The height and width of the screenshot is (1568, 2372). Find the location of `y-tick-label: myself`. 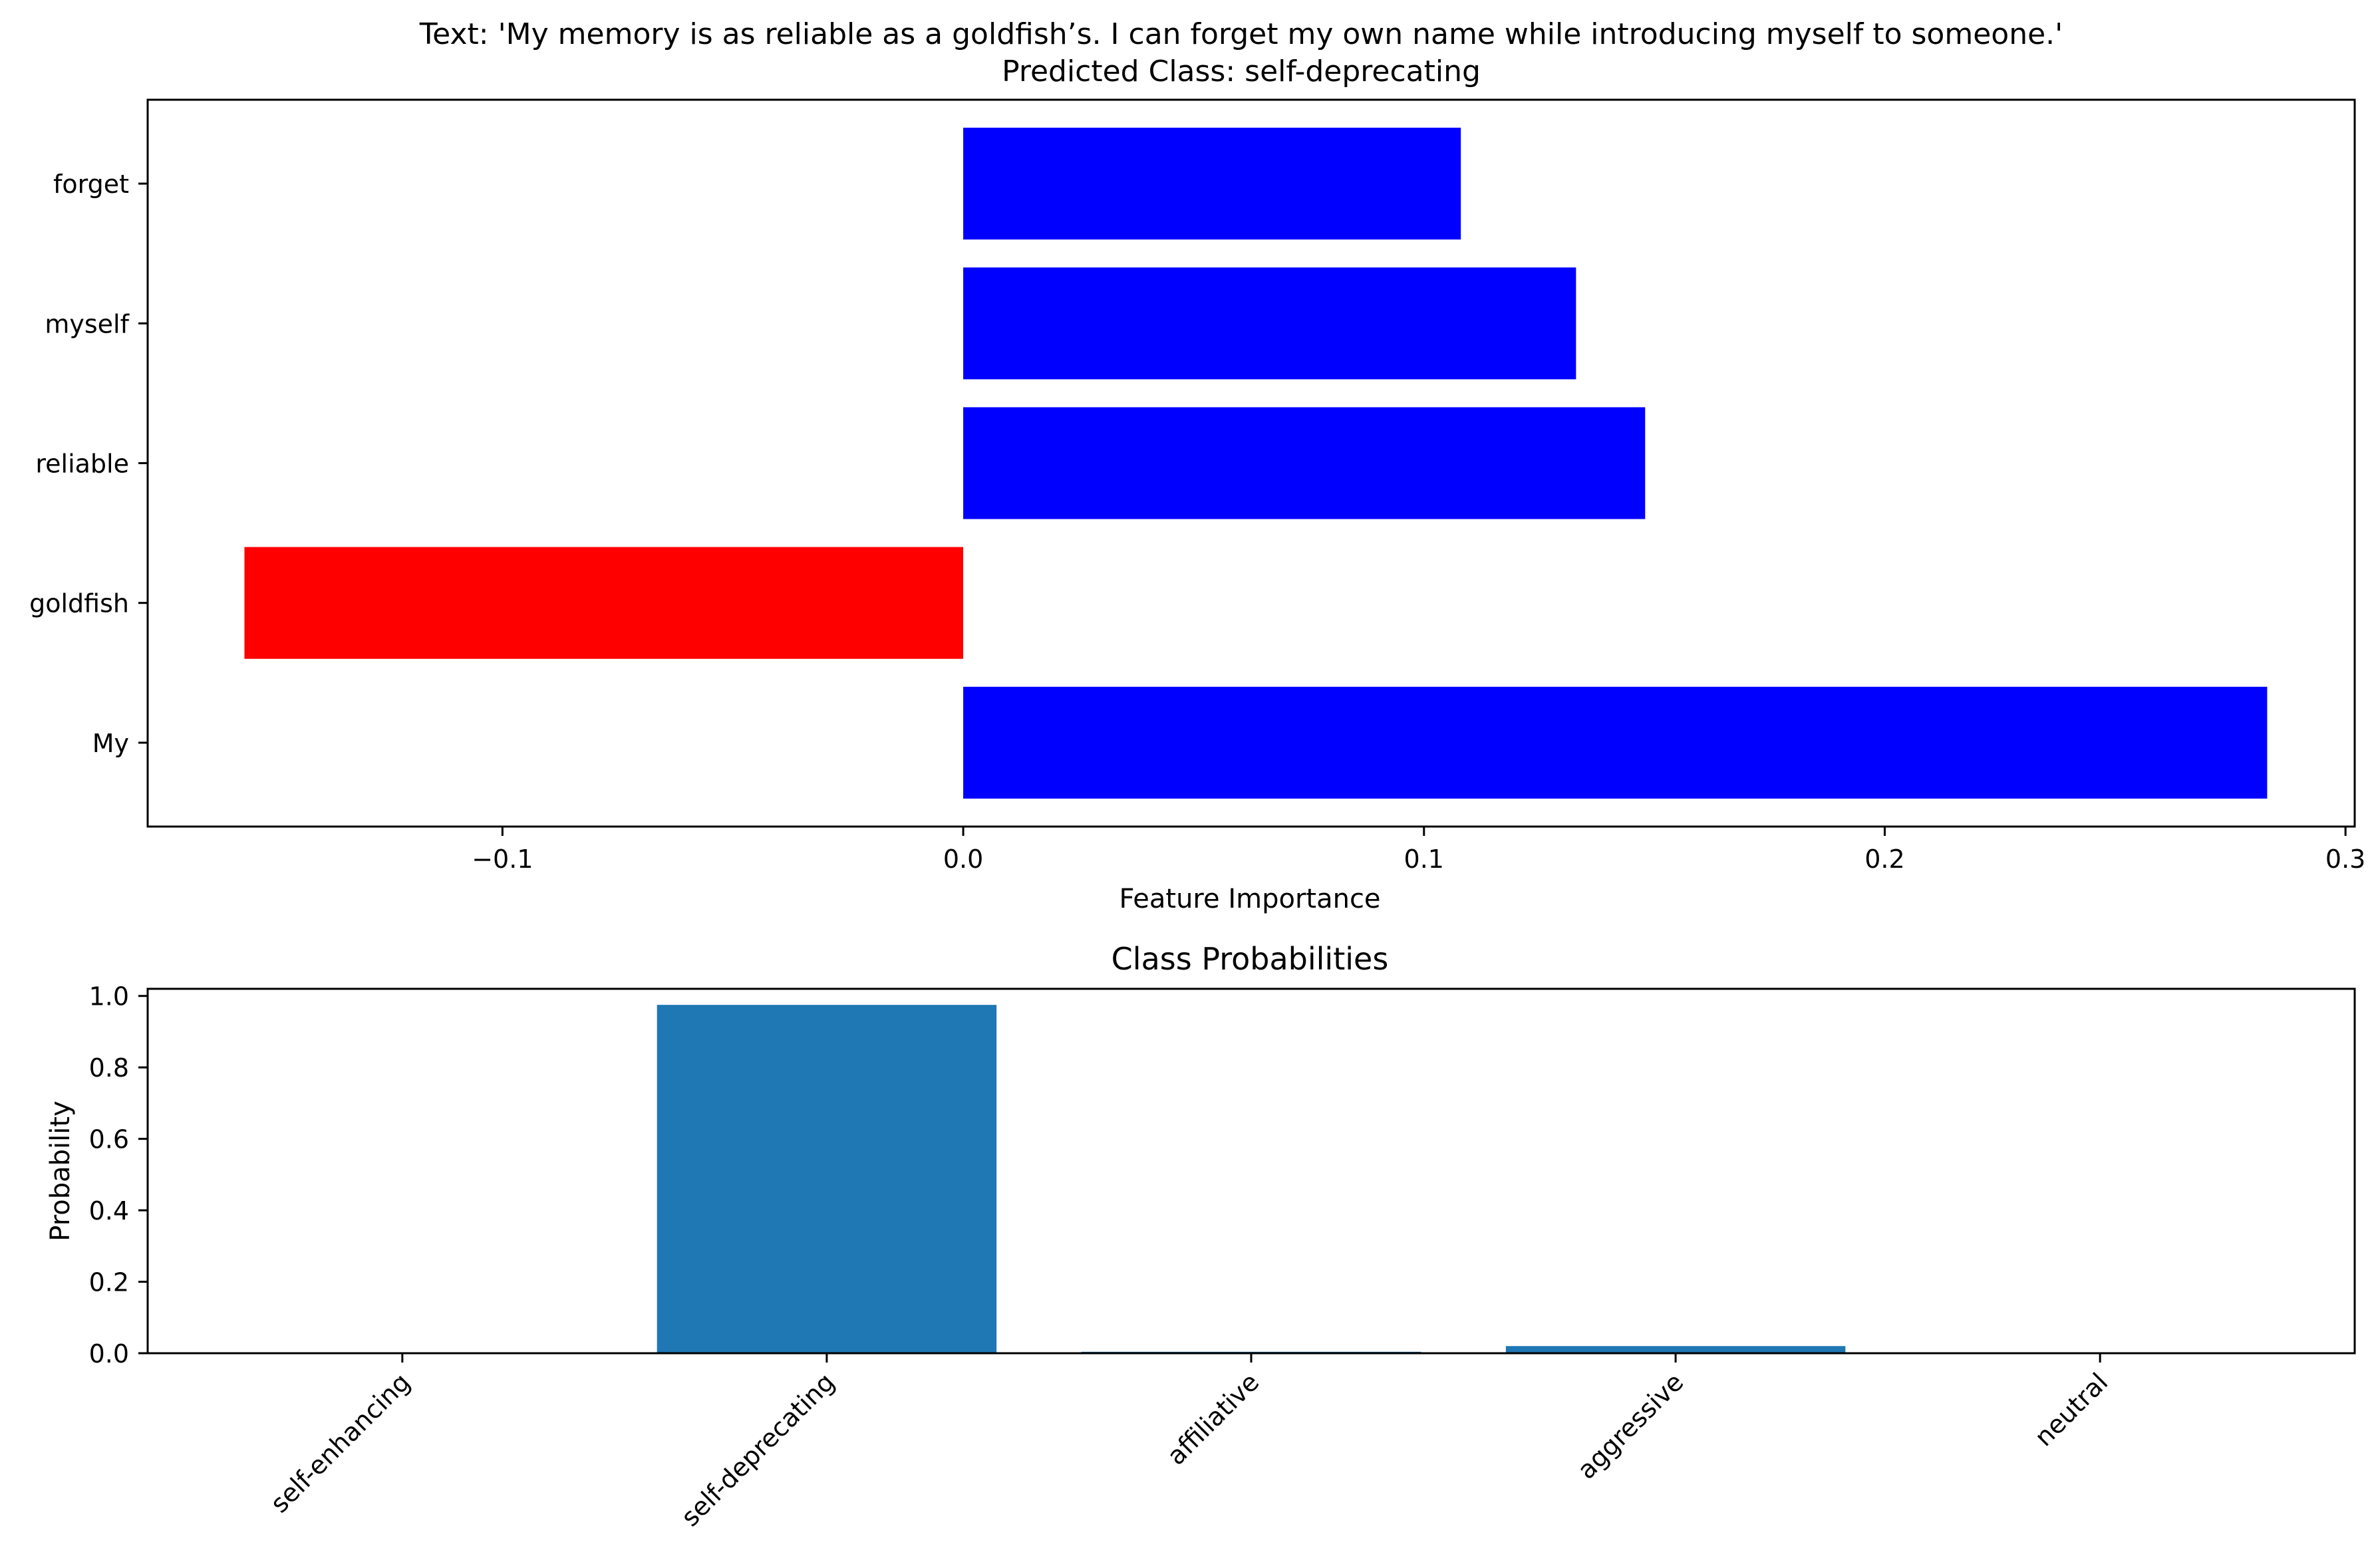

y-tick-label: myself is located at coordinates (87, 323).